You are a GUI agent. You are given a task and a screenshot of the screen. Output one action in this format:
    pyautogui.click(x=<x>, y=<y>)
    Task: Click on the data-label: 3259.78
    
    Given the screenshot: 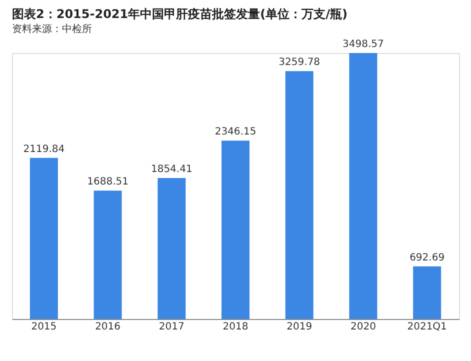 What is the action you would take?
    pyautogui.click(x=299, y=62)
    